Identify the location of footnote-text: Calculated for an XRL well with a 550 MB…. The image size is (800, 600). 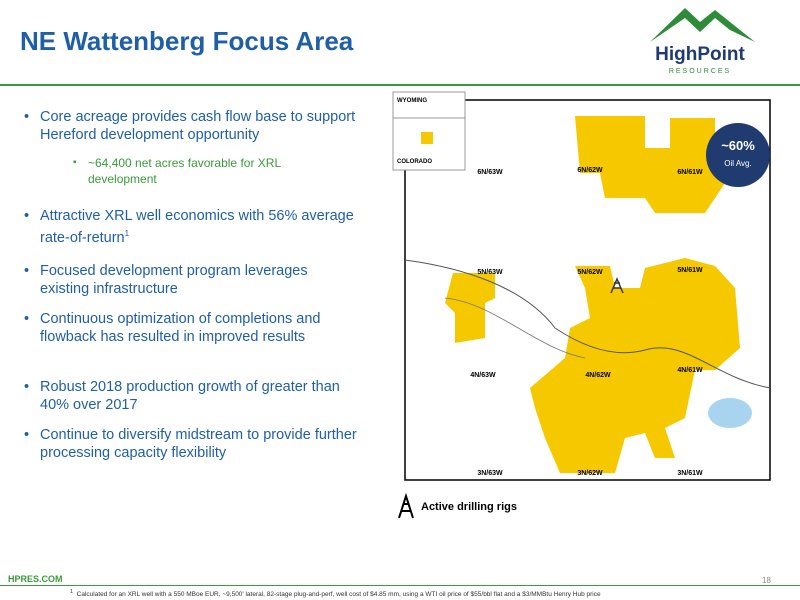
(338, 595).